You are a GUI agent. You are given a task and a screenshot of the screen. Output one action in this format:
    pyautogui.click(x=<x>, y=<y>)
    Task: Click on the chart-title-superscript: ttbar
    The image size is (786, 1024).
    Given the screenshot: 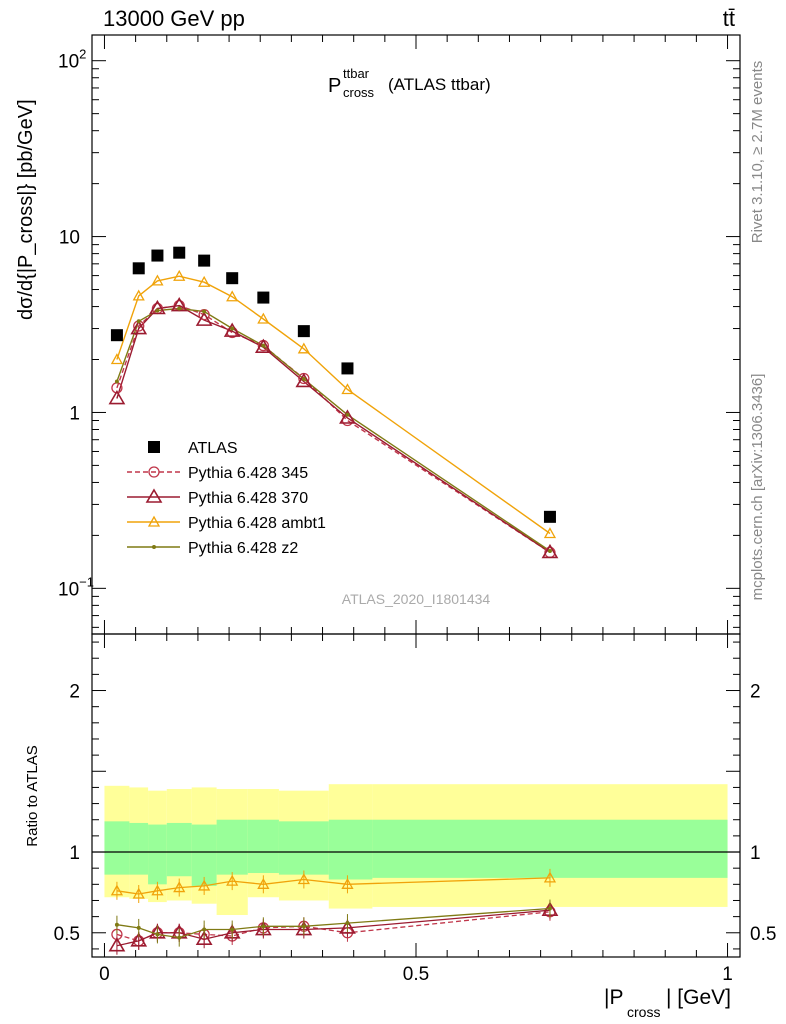 What is the action you would take?
    pyautogui.click(x=356, y=73)
    